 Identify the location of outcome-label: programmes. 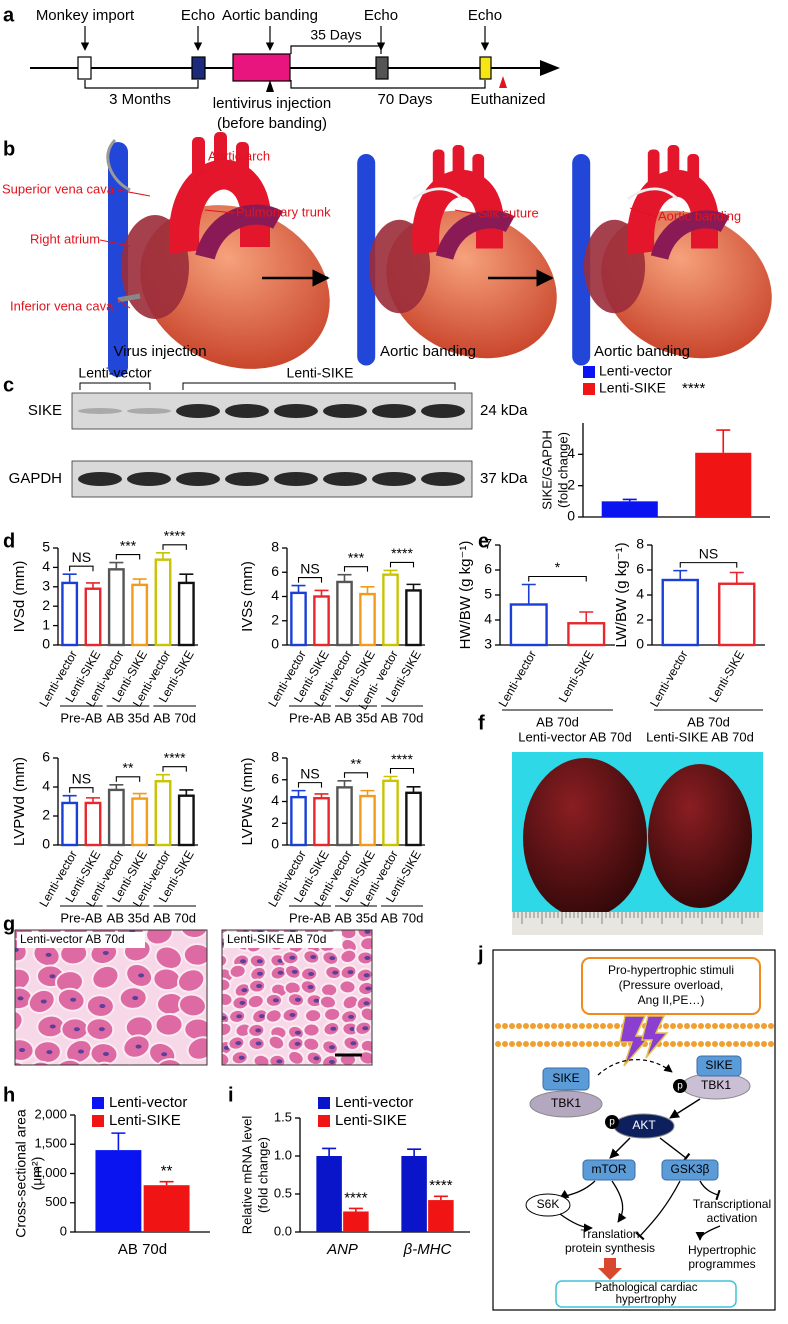
(721, 1264).